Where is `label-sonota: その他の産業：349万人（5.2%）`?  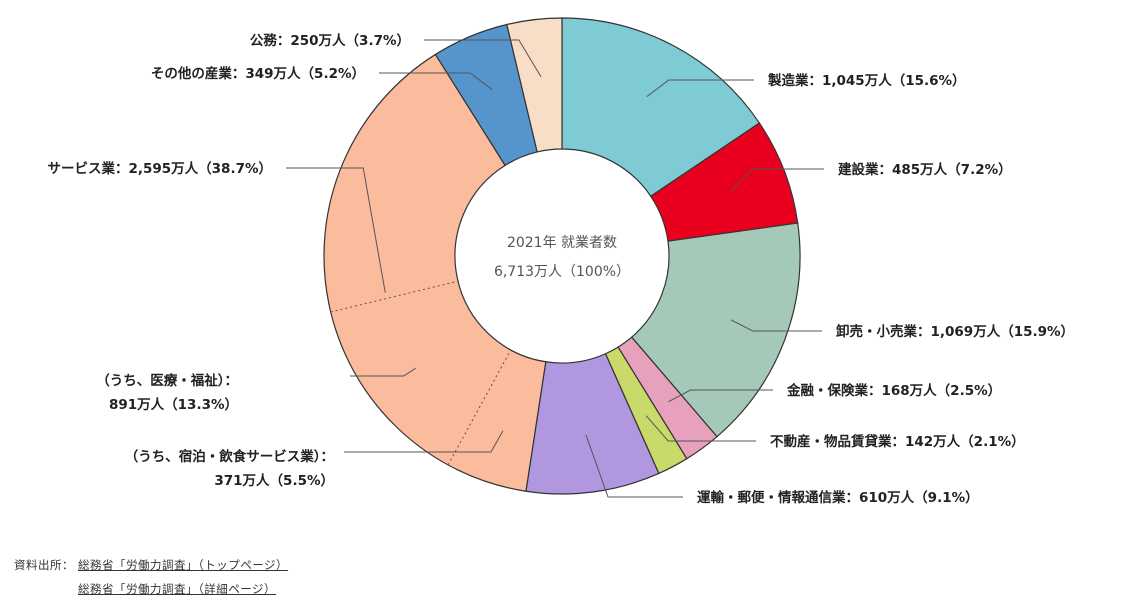
label-sonota: その他の産業：349万人（5.2%） is located at coordinates (258, 73).